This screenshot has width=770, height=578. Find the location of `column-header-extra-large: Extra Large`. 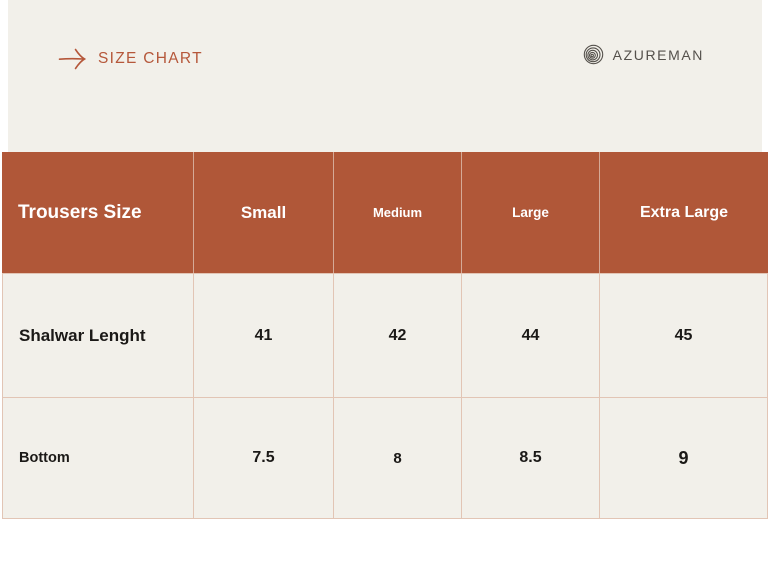

column-header-extra-large: Extra Large is located at coordinates (684, 212).